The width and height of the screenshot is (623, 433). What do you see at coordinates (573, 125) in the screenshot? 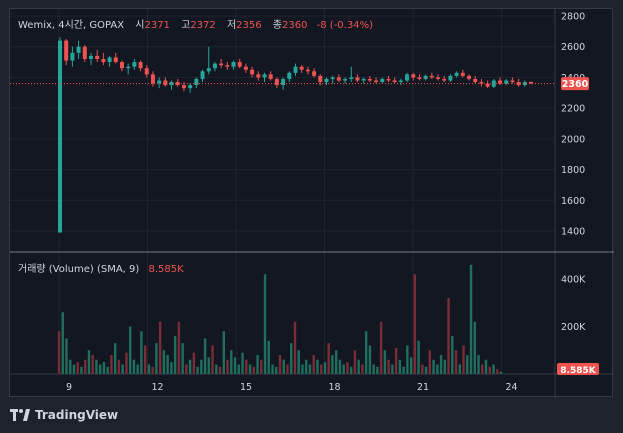
I see `price-axis: 28002600240022002000180016001400` at bounding box center [573, 125].